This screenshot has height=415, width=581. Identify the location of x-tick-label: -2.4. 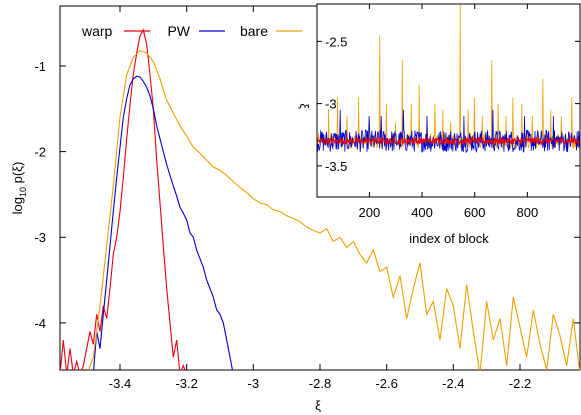
(453, 383).